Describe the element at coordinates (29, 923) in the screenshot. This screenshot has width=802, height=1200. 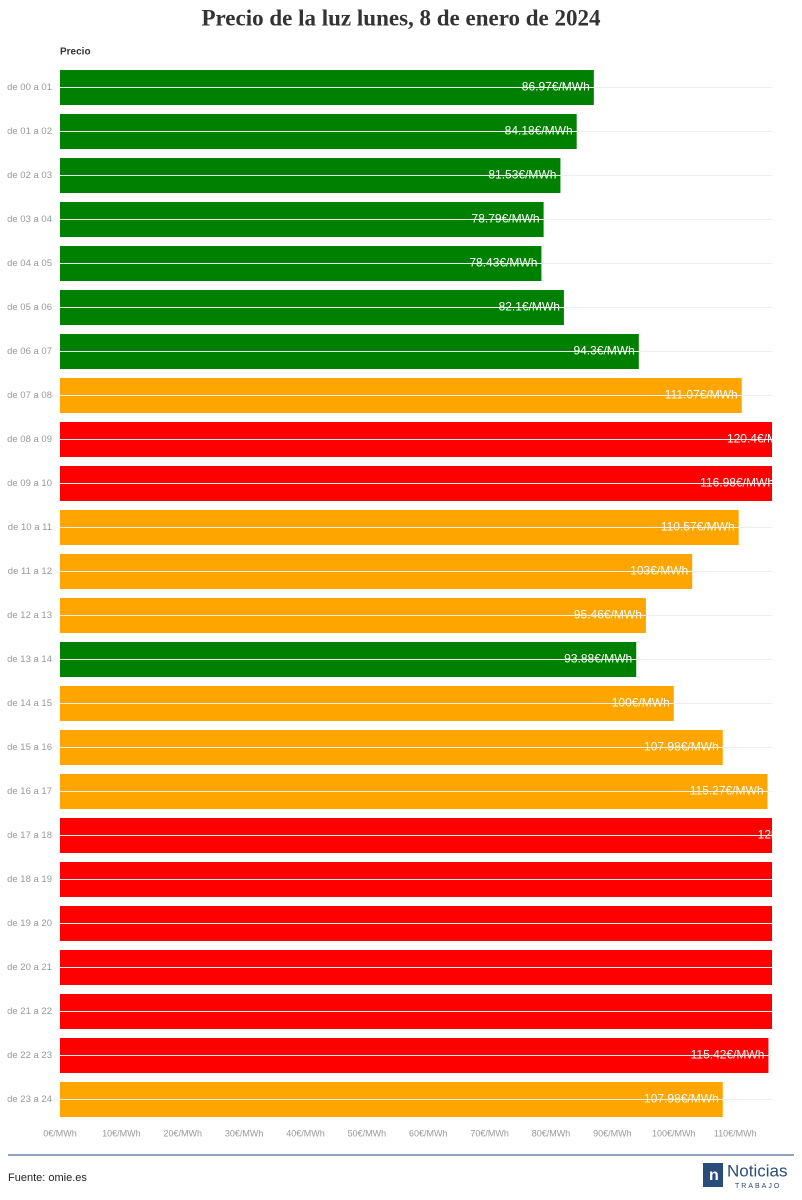
I see `y-tick-label: de 19 a 20` at that location.